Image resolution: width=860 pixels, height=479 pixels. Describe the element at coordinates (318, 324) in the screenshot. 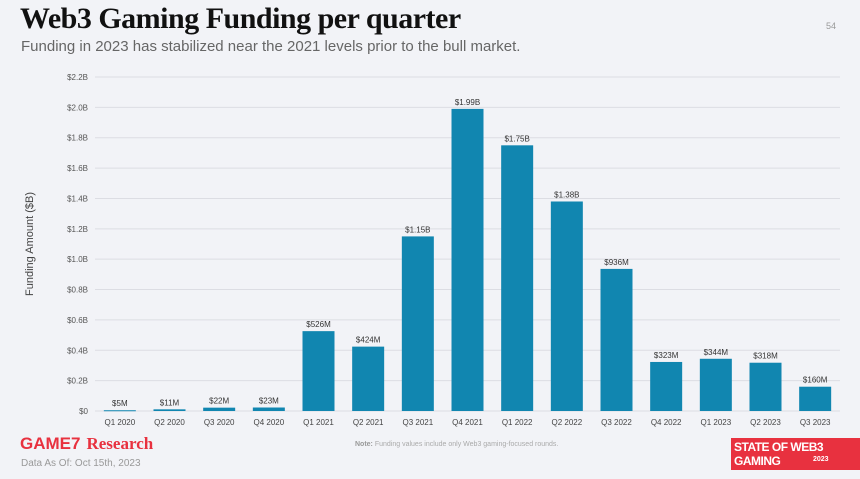

I see `data-label: $526M` at that location.